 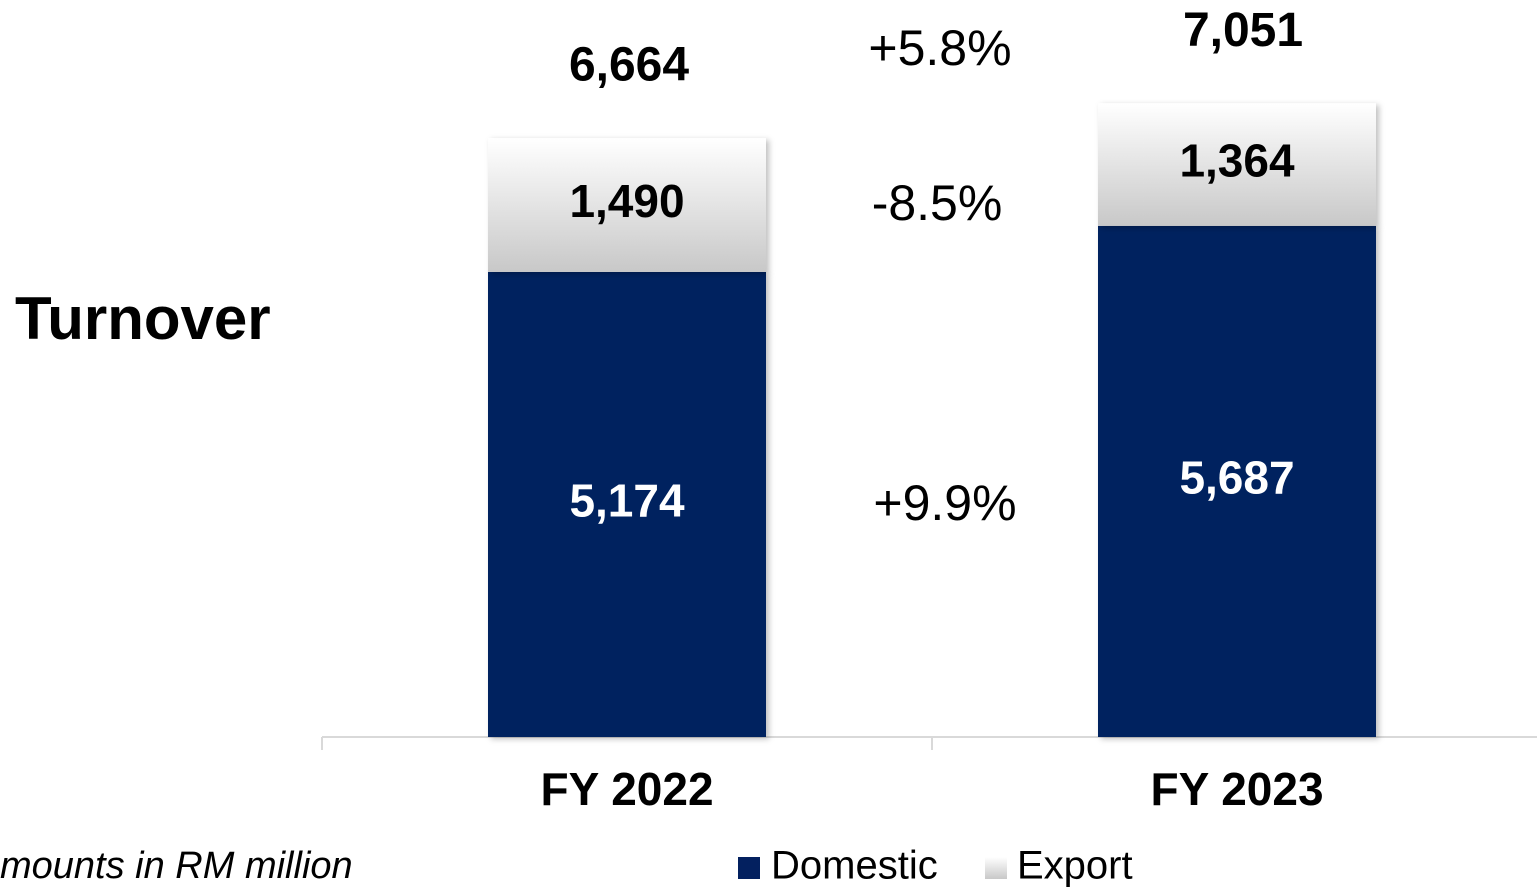 I want to click on value-label: 5,174, so click(x=627, y=501).